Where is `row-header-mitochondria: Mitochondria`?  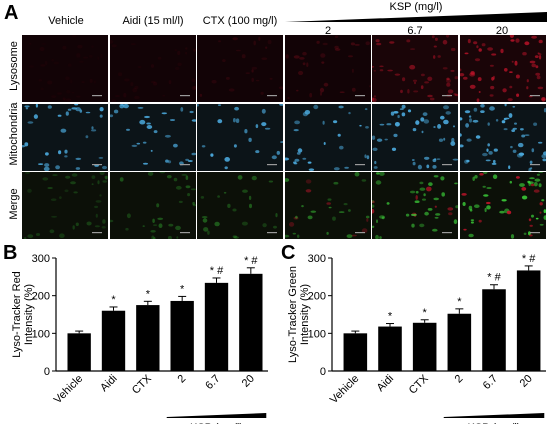 row-header-mitochondria: Mitochondria is located at coordinates (14, 134).